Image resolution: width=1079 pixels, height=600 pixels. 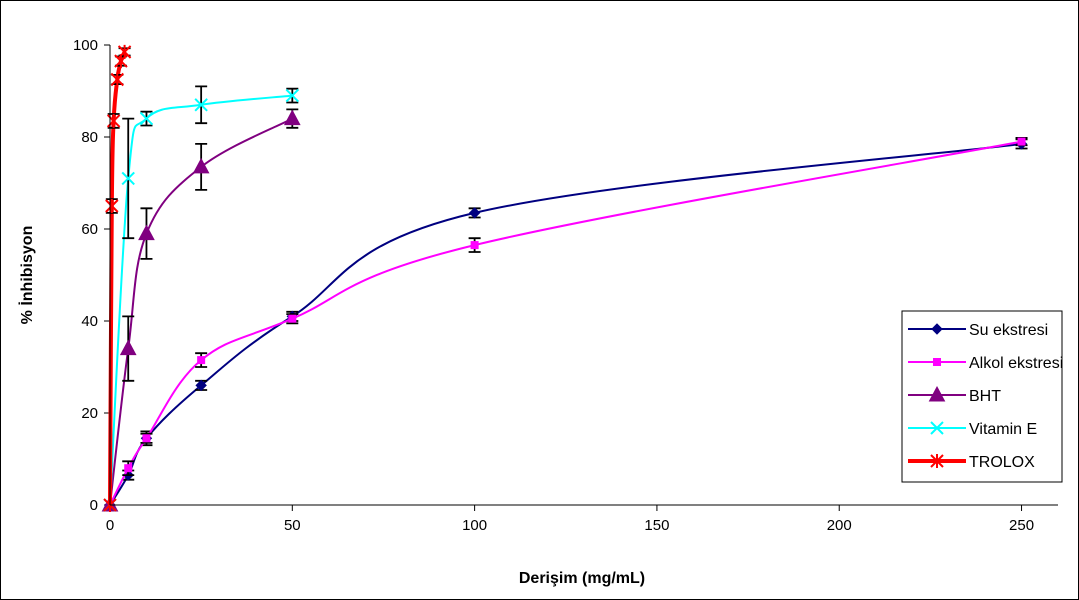 What do you see at coordinates (117, 278) in the screenshot?
I see `series-trolox` at bounding box center [117, 278].